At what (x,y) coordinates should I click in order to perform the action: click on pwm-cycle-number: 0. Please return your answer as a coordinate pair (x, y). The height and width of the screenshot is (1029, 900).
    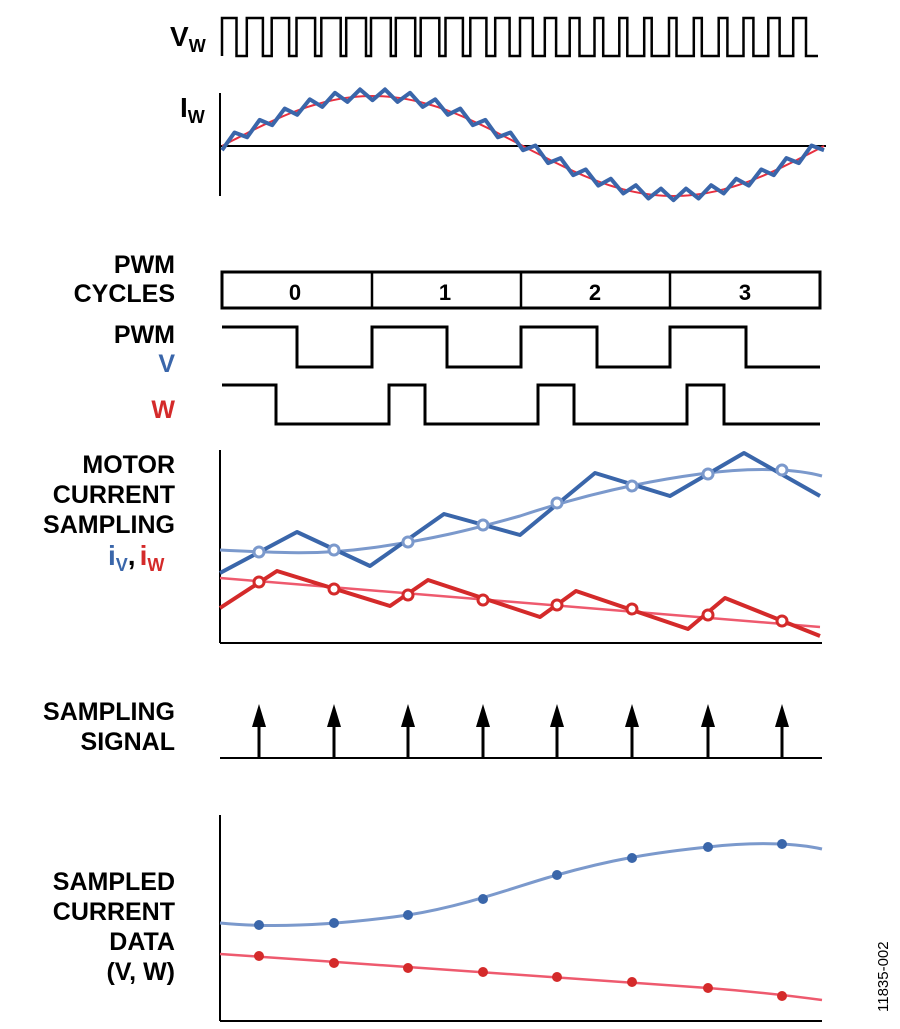
    Looking at the image, I should click on (295, 292).